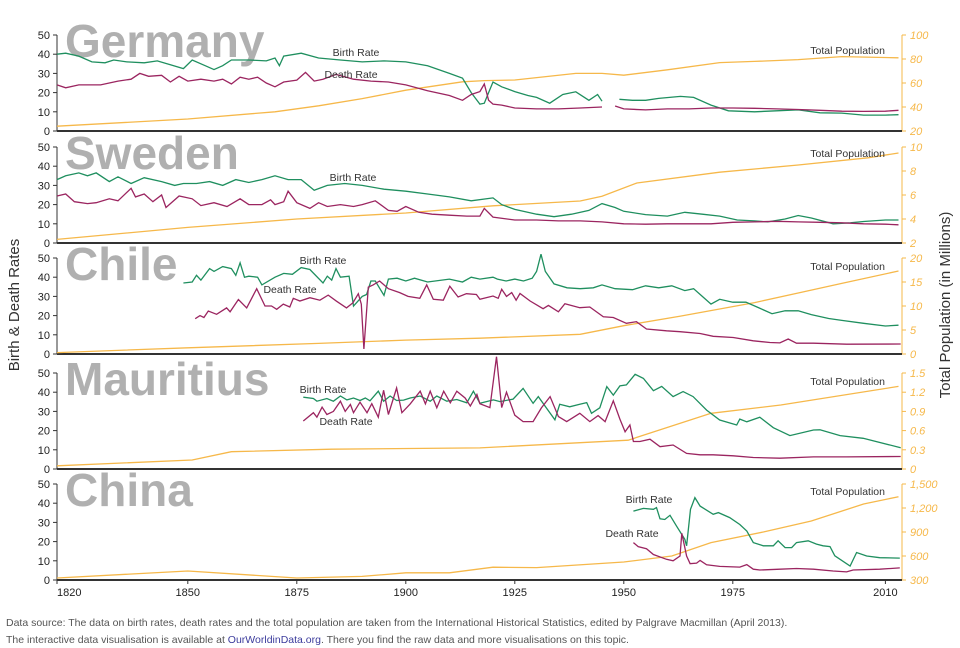 The width and height of the screenshot is (960, 648). I want to click on right-tick-label: 40, so click(916, 108).